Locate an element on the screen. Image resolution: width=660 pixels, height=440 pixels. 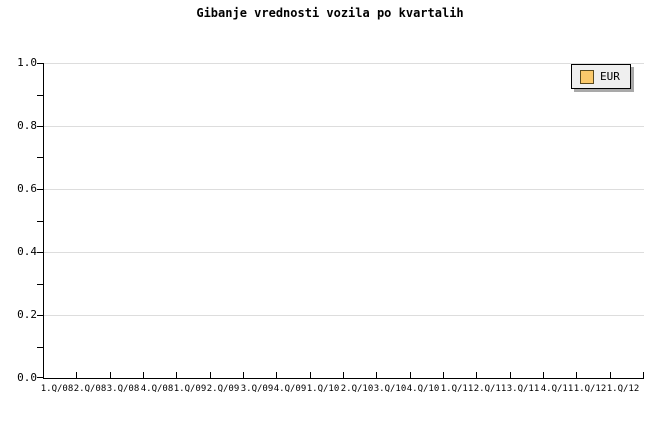
y-tick-label: 0.0 is located at coordinates (27, 377).